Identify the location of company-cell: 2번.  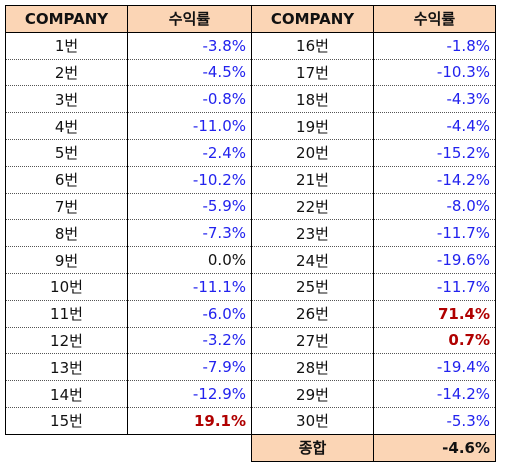
(66, 73).